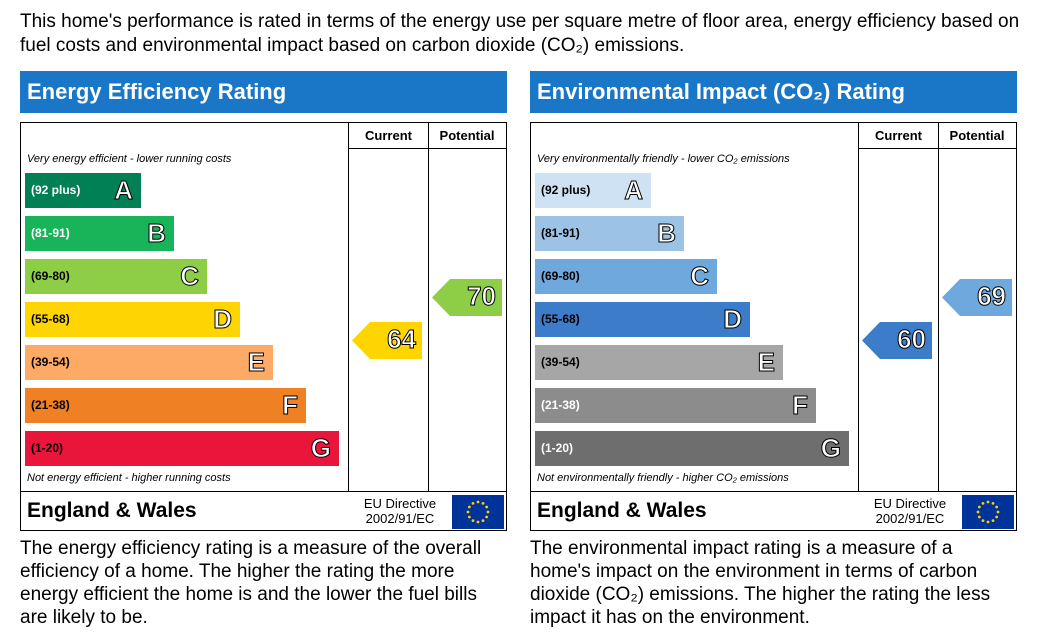 The width and height of the screenshot is (1037, 638). Describe the element at coordinates (402, 339) in the screenshot. I see `current-rating-value: 64` at that location.